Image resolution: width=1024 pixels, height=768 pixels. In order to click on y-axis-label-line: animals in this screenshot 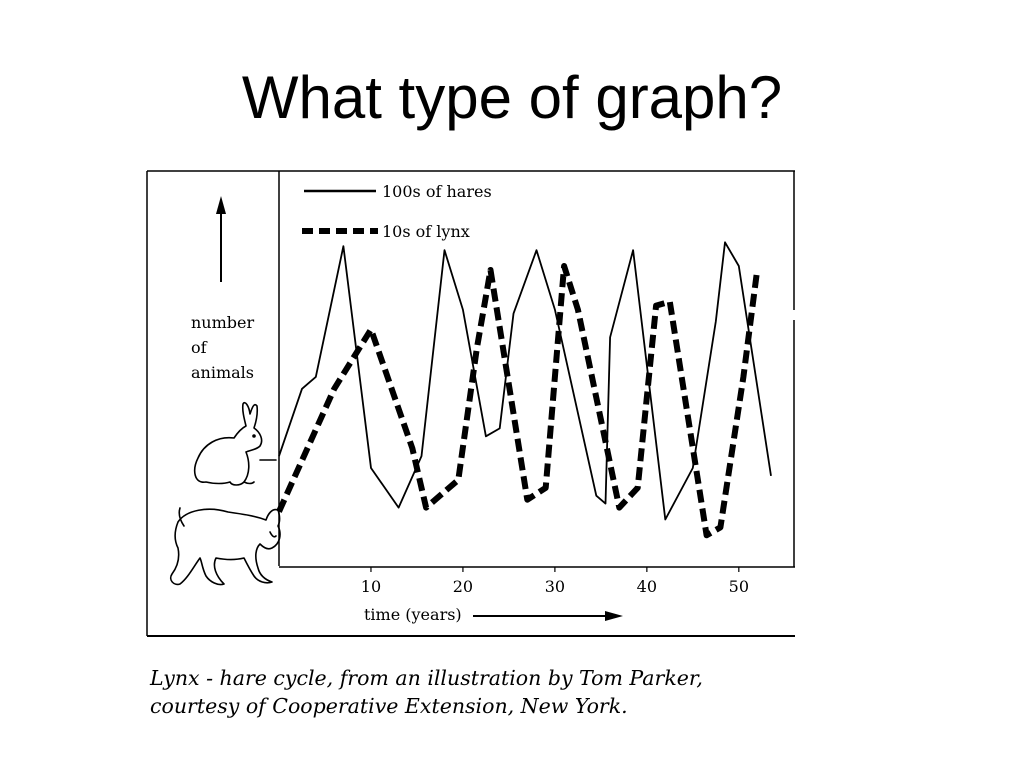, I will do `click(222, 372)`.